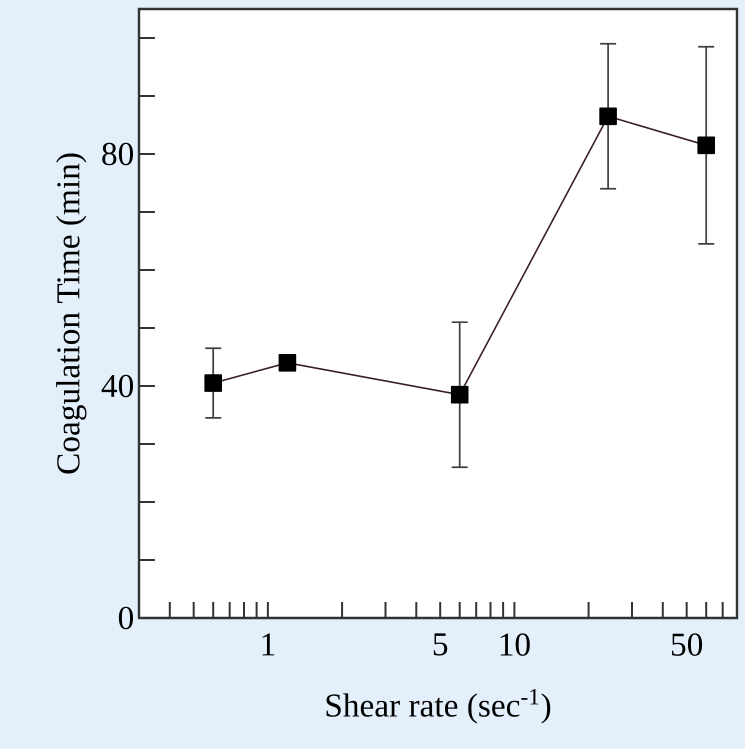 The image size is (745, 749). I want to click on y-tick-label: 0, so click(126, 618).